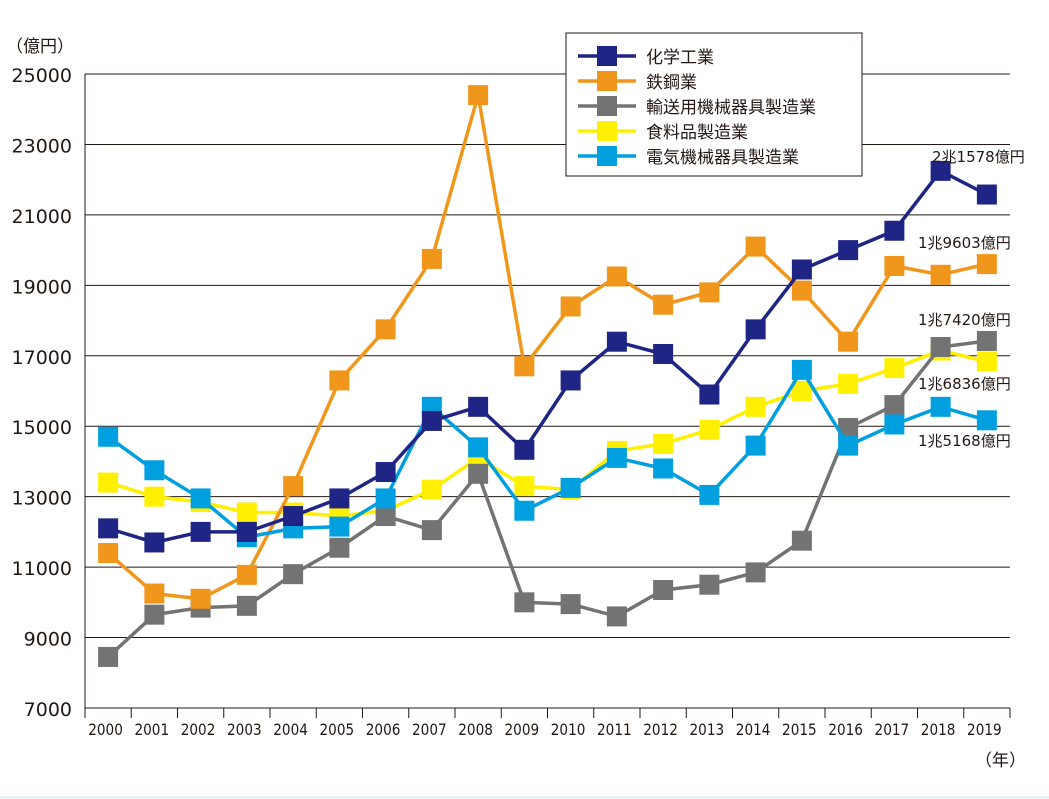  What do you see at coordinates (48, 710) in the screenshot?
I see `y-tick-label: 7000` at bounding box center [48, 710].